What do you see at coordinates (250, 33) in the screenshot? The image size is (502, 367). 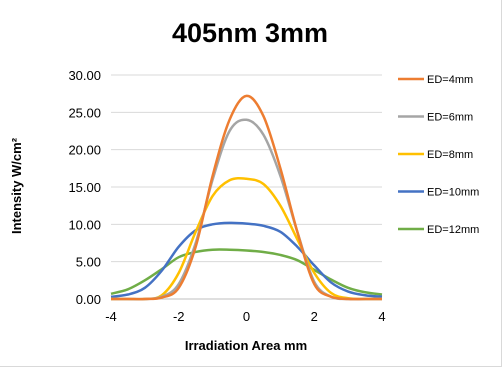 I see `chart-title: 405nm 3mm` at bounding box center [250, 33].